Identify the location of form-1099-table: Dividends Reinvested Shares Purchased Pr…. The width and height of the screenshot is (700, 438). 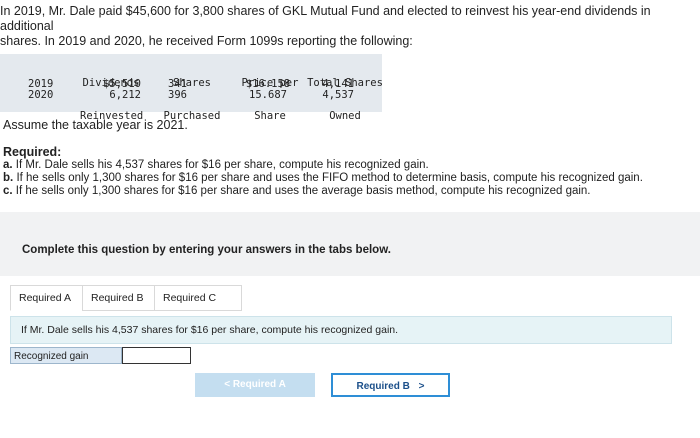
(191, 88).